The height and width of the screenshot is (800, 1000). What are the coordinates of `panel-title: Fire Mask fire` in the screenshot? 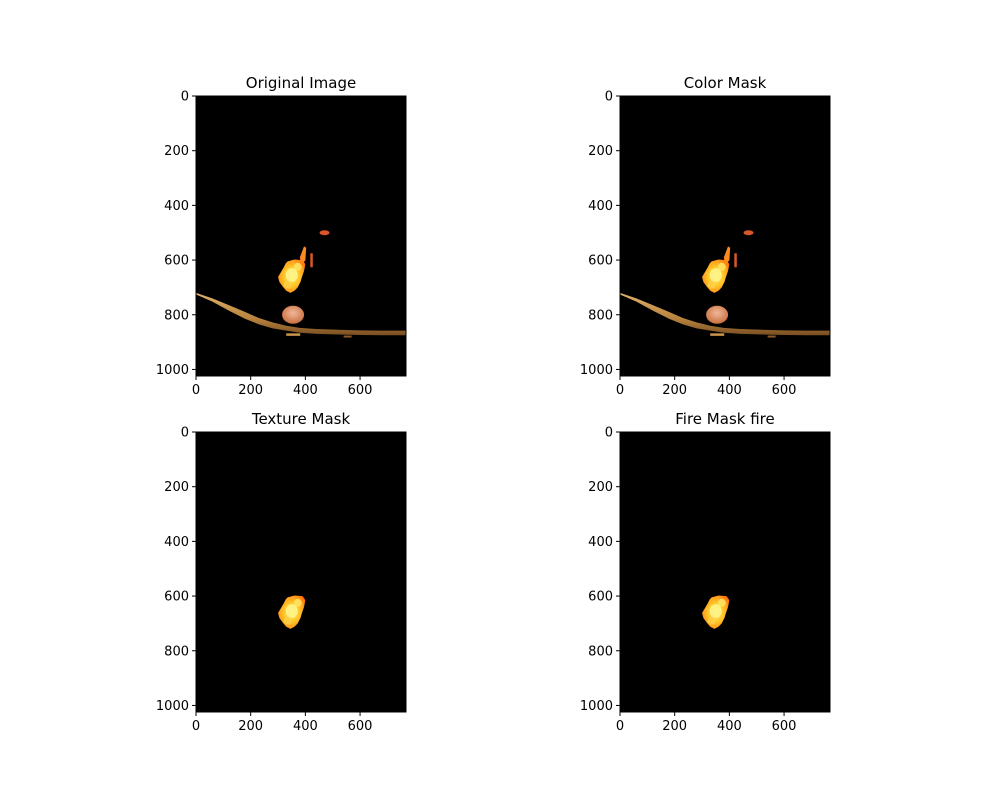 It's located at (724, 419).